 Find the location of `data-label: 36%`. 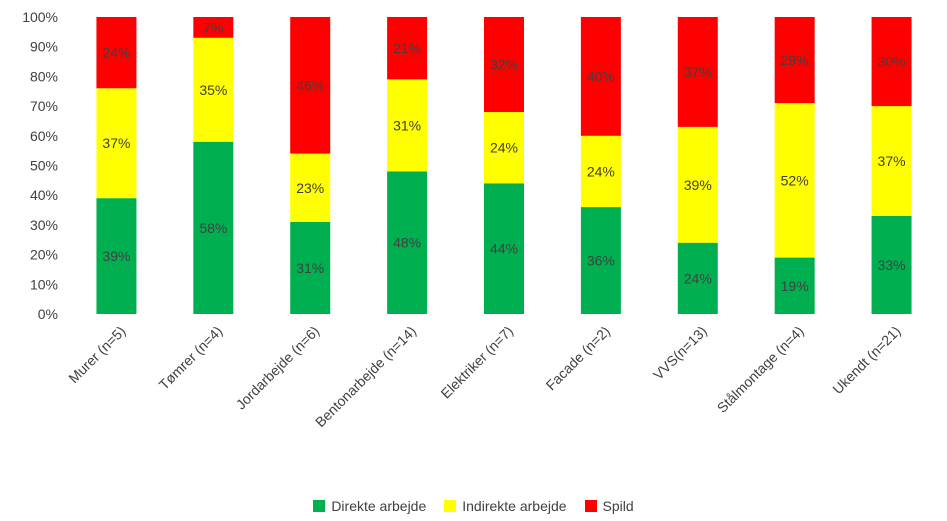

data-label: 36% is located at coordinates (601, 261).